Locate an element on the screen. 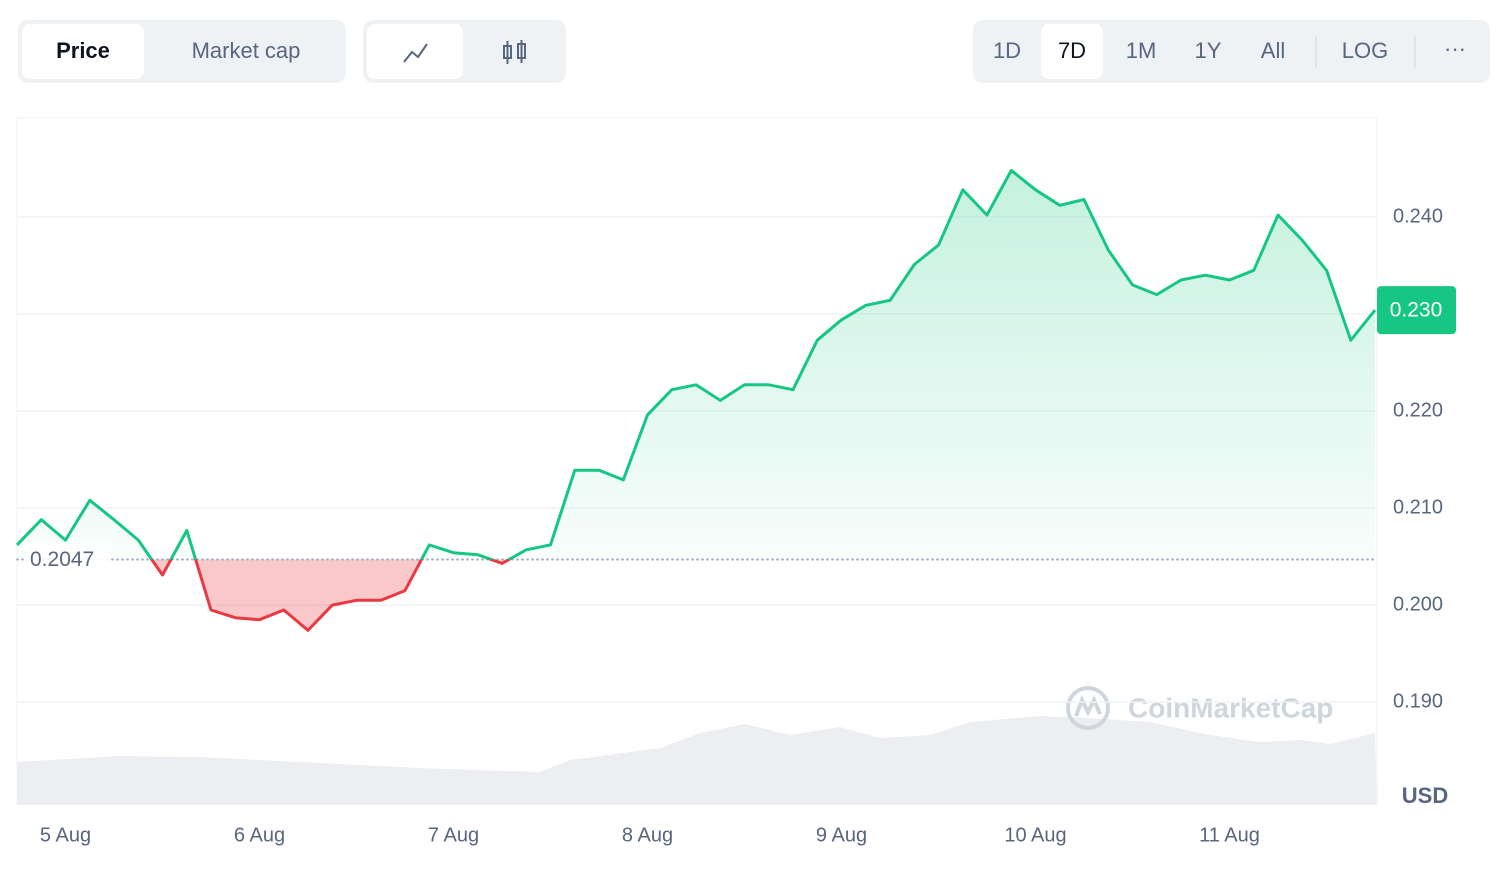 The height and width of the screenshot is (884, 1502). y-tick-label: 0.220 is located at coordinates (1418, 410).